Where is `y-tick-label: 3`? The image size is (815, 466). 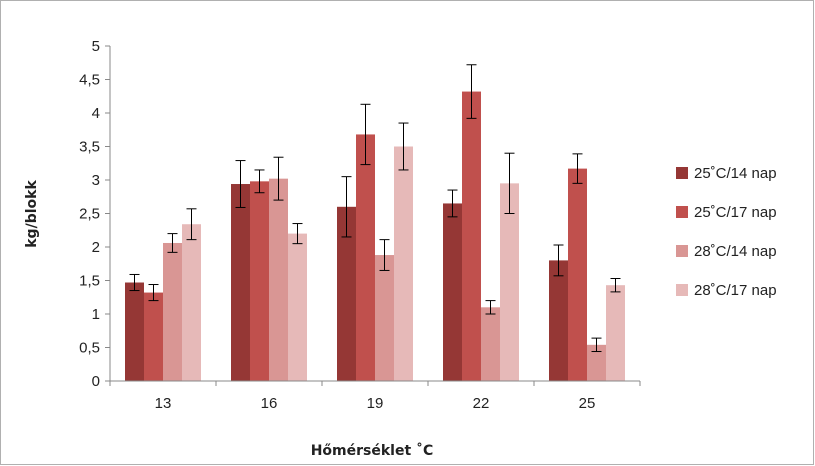
y-tick-label: 3 is located at coordinates (96, 180).